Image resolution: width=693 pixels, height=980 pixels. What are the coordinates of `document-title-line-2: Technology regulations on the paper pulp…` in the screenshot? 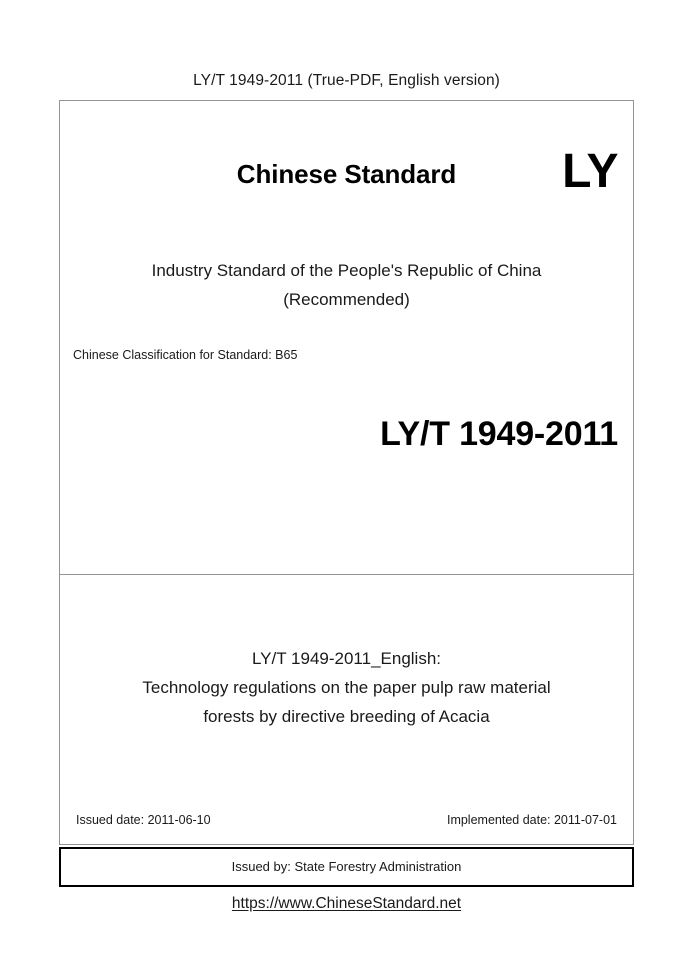 It's located at (346, 687).